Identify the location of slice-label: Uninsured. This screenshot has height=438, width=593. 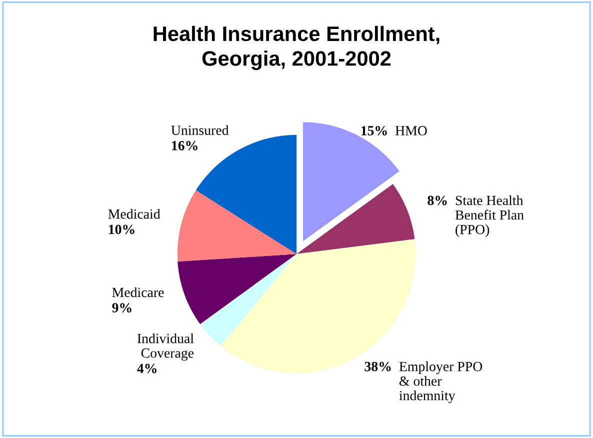
(200, 130).